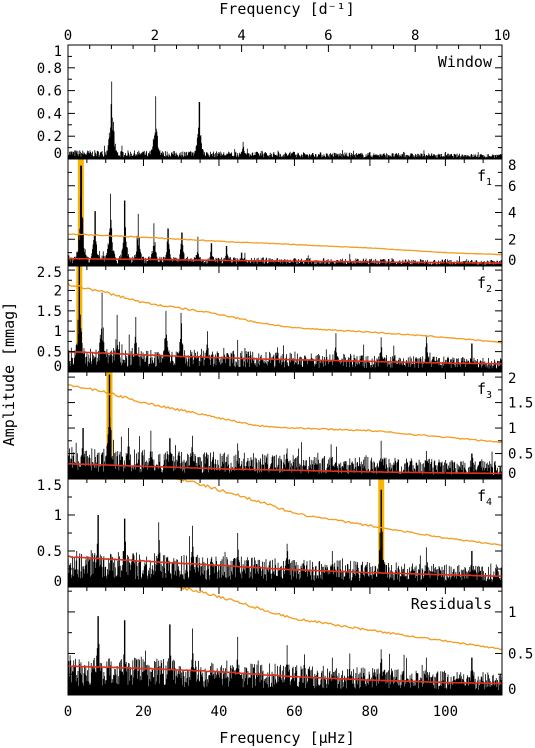  What do you see at coordinates (512, 166) in the screenshot?
I see `panel-2-y-tick-label: 8` at bounding box center [512, 166].